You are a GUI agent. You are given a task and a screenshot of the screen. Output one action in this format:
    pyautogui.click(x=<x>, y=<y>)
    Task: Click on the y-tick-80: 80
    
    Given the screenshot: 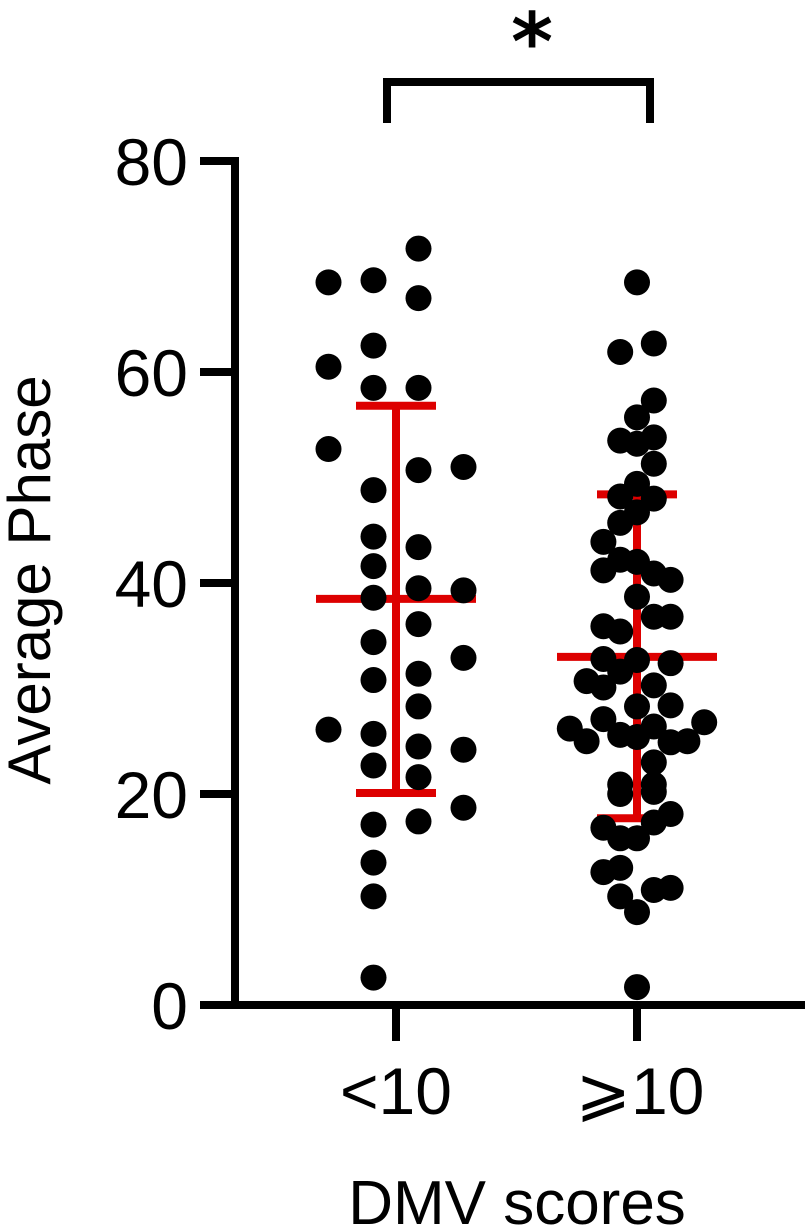 What is the action you would take?
    pyautogui.click(x=151, y=162)
    